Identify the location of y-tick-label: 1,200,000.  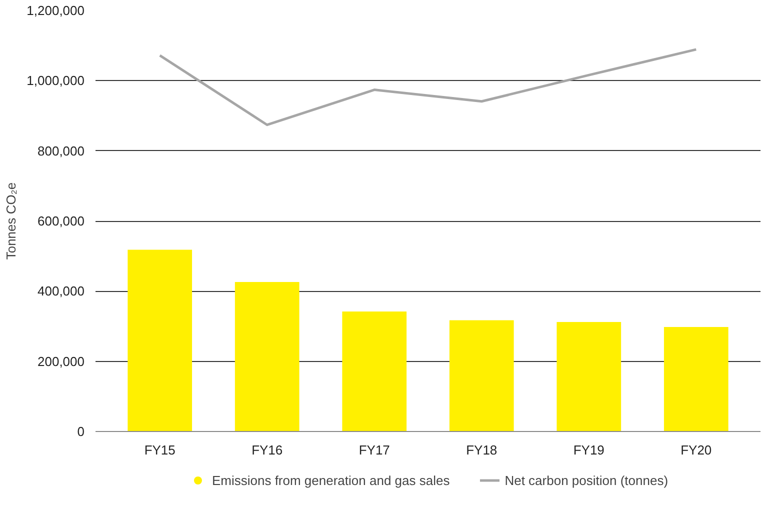
(55, 10).